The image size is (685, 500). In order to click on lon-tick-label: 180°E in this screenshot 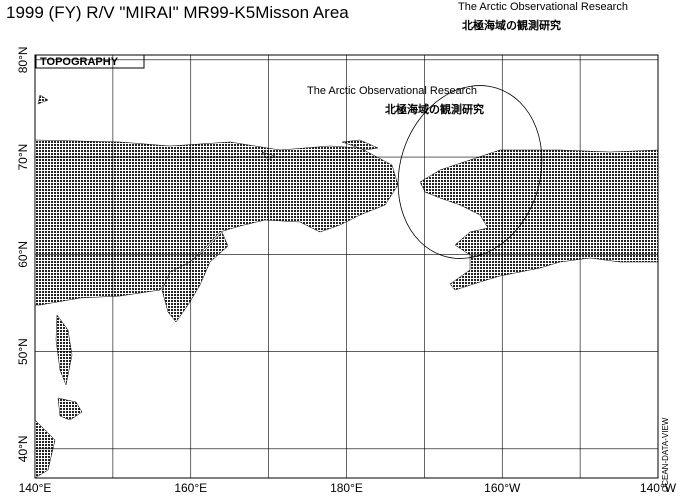, I will do `click(346, 488)`.